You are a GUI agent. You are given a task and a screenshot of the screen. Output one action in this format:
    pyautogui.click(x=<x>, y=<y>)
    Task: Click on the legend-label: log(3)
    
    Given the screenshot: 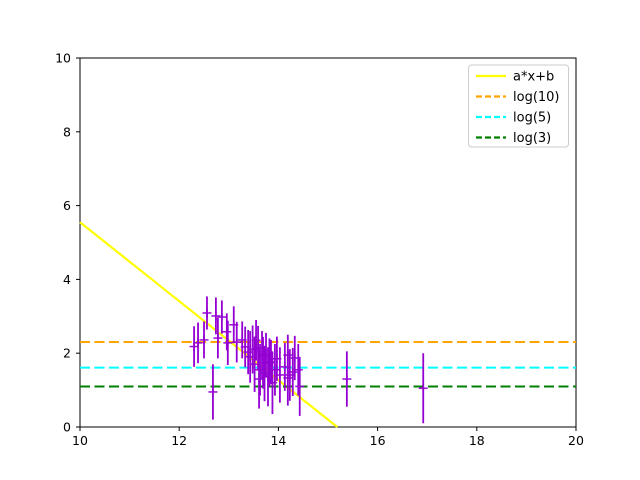 What is the action you would take?
    pyautogui.click(x=532, y=138)
    